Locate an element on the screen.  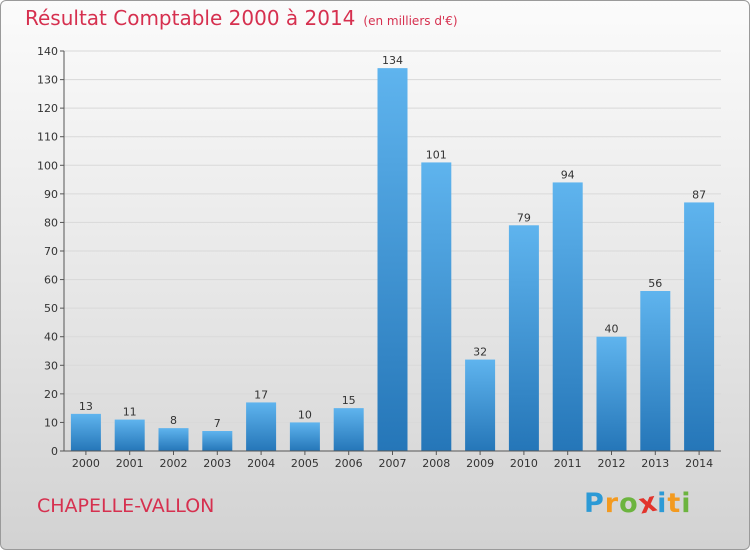
value-label: 40 is located at coordinates (612, 329).